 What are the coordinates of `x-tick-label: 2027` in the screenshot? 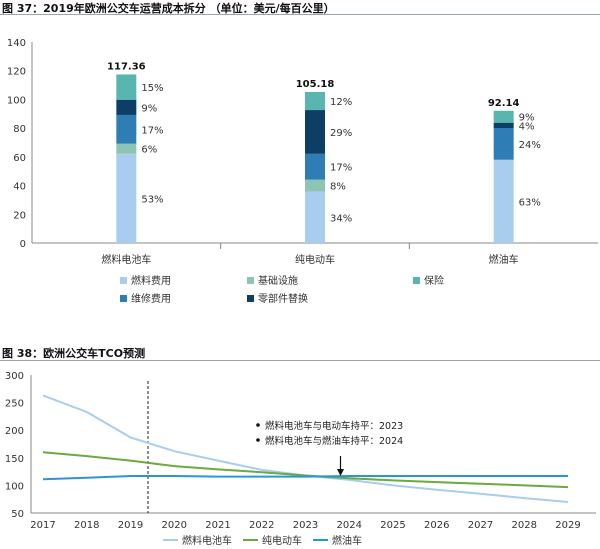 It's located at (480, 525).